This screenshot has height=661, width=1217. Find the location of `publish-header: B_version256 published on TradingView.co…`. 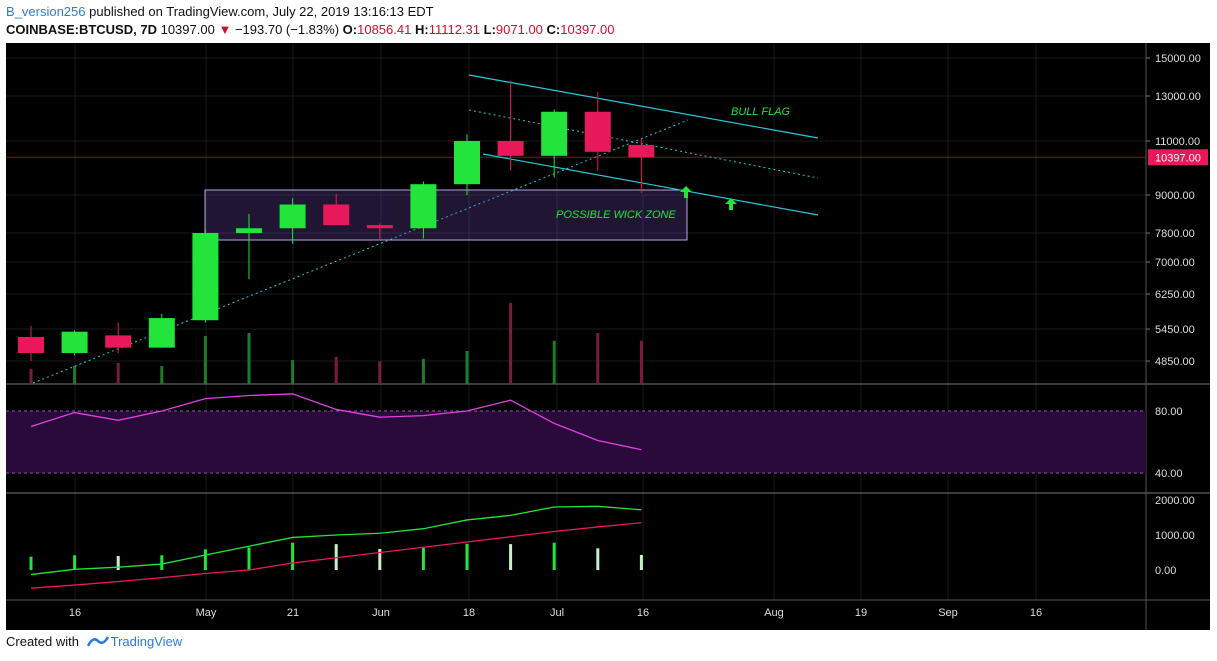

publish-header: B_version256 published on TradingView.co… is located at coordinates (220, 11).